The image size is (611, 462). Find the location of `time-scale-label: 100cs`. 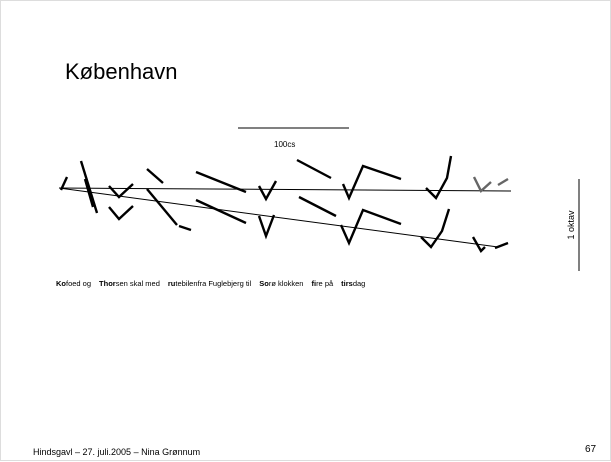

time-scale-label: 100cs is located at coordinates (285, 144).